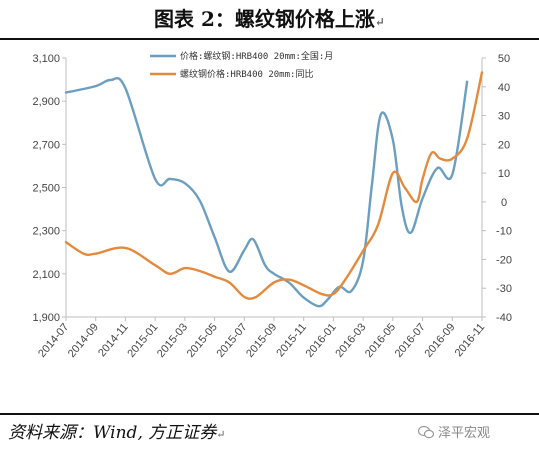 The width and height of the screenshot is (539, 456). I want to click on x-tick-label: 2015-09, so click(261, 340).